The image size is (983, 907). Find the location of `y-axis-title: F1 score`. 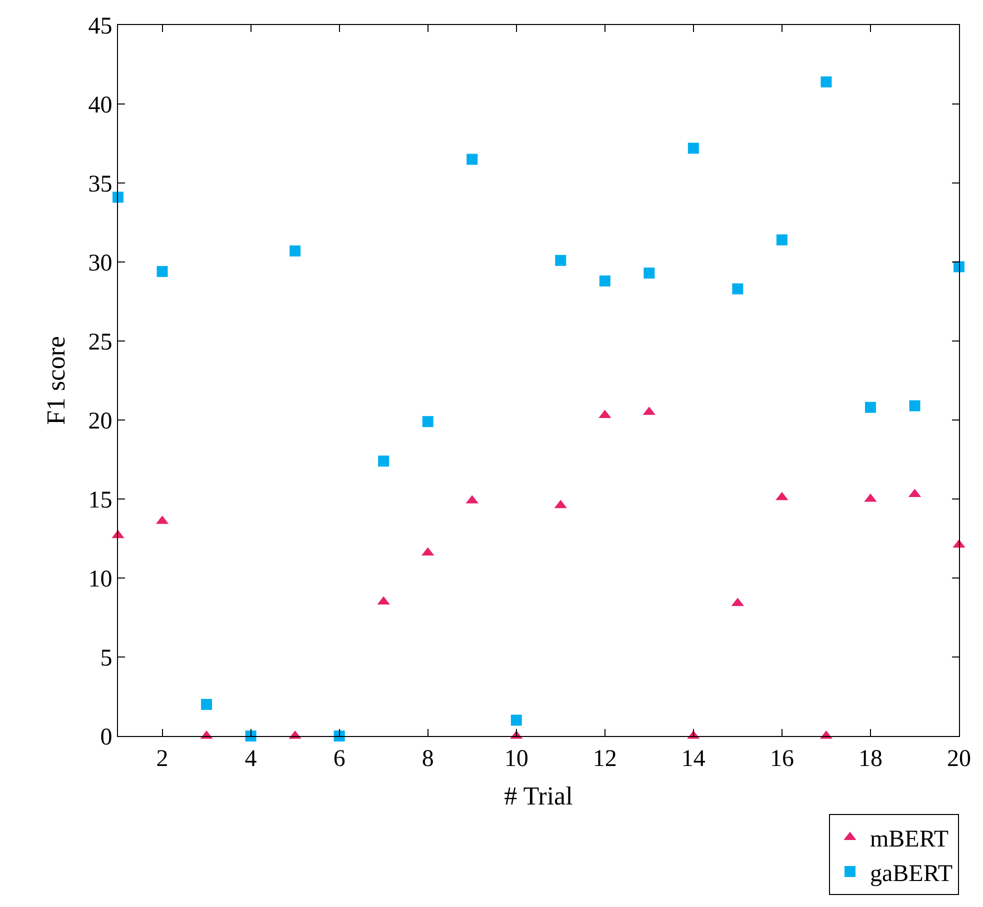

y-axis-title: F1 score is located at coordinates (56, 380).